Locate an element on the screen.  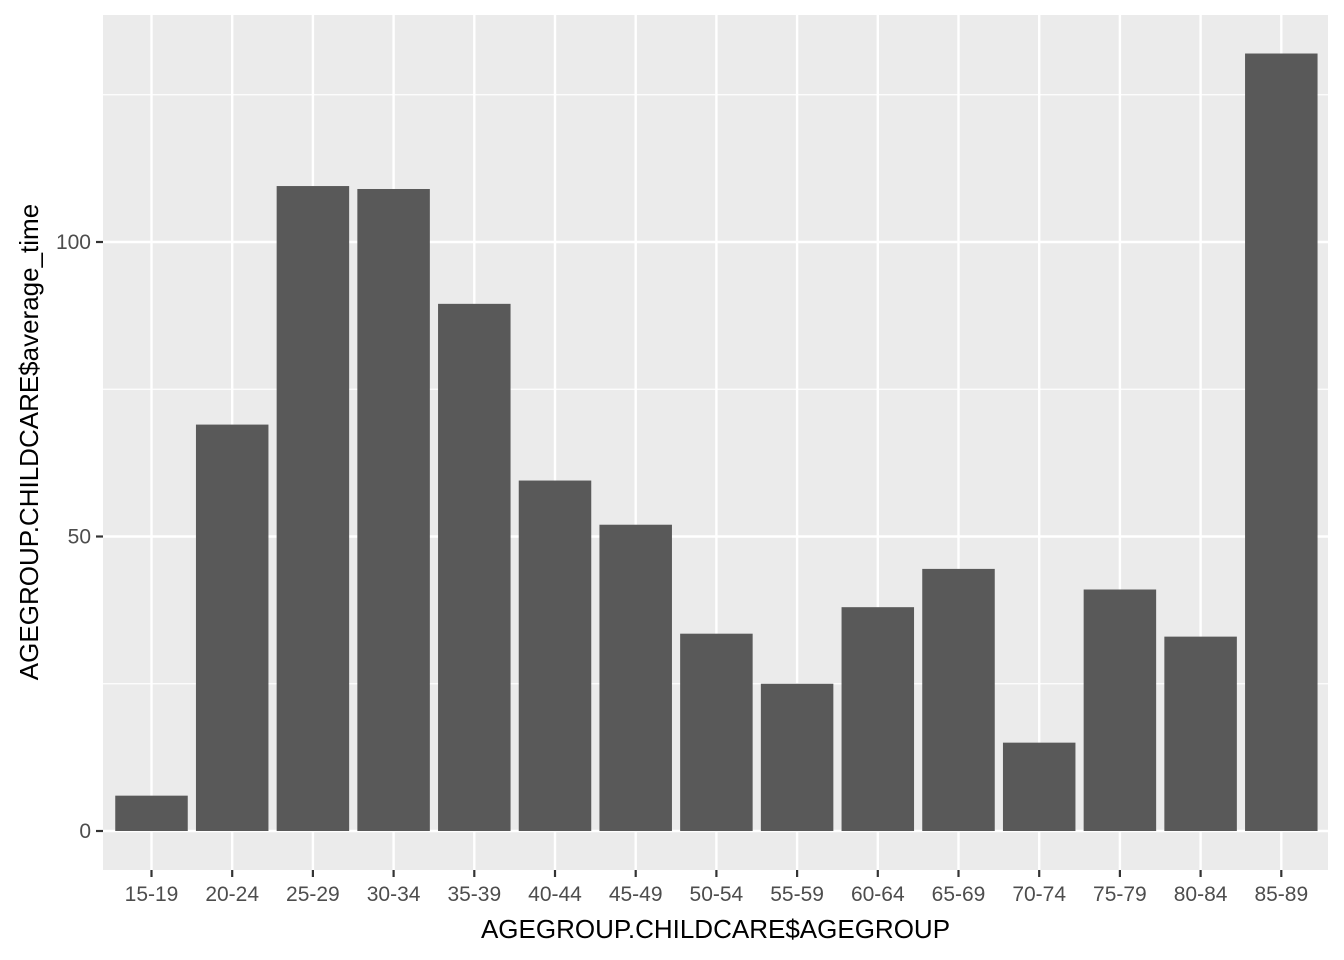
x-tick-label: 35-39 is located at coordinates (474, 894).